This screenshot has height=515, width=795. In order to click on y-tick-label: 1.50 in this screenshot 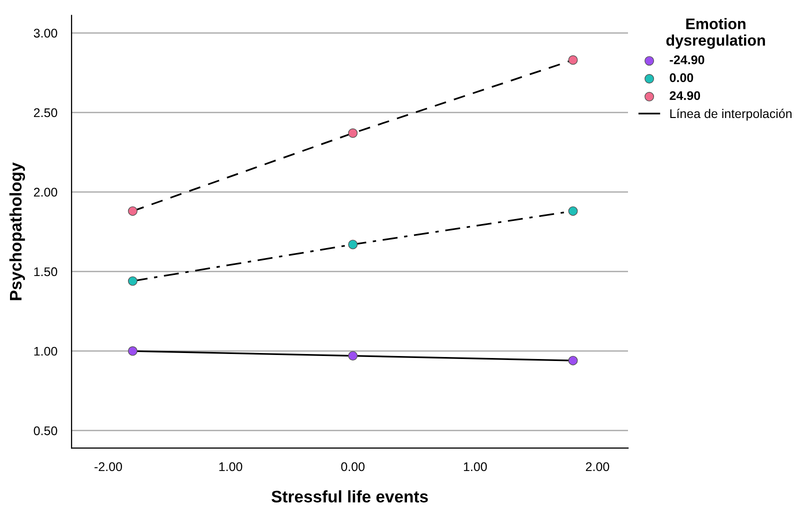, I will do `click(46, 271)`.